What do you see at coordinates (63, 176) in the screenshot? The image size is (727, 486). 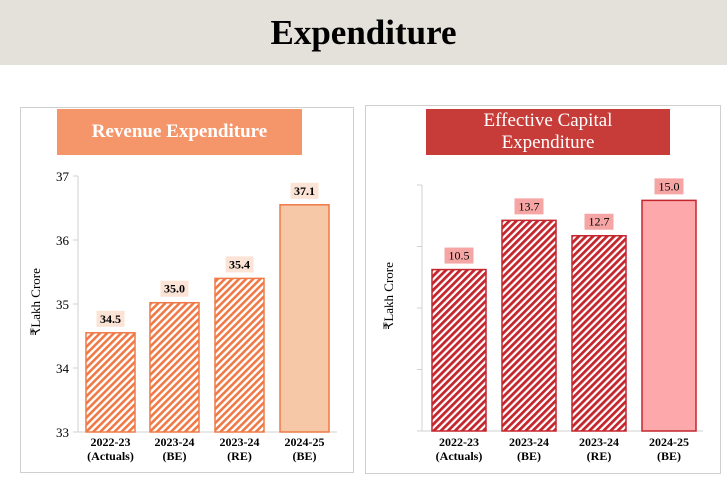 I see `y-tick-label: 37` at bounding box center [63, 176].